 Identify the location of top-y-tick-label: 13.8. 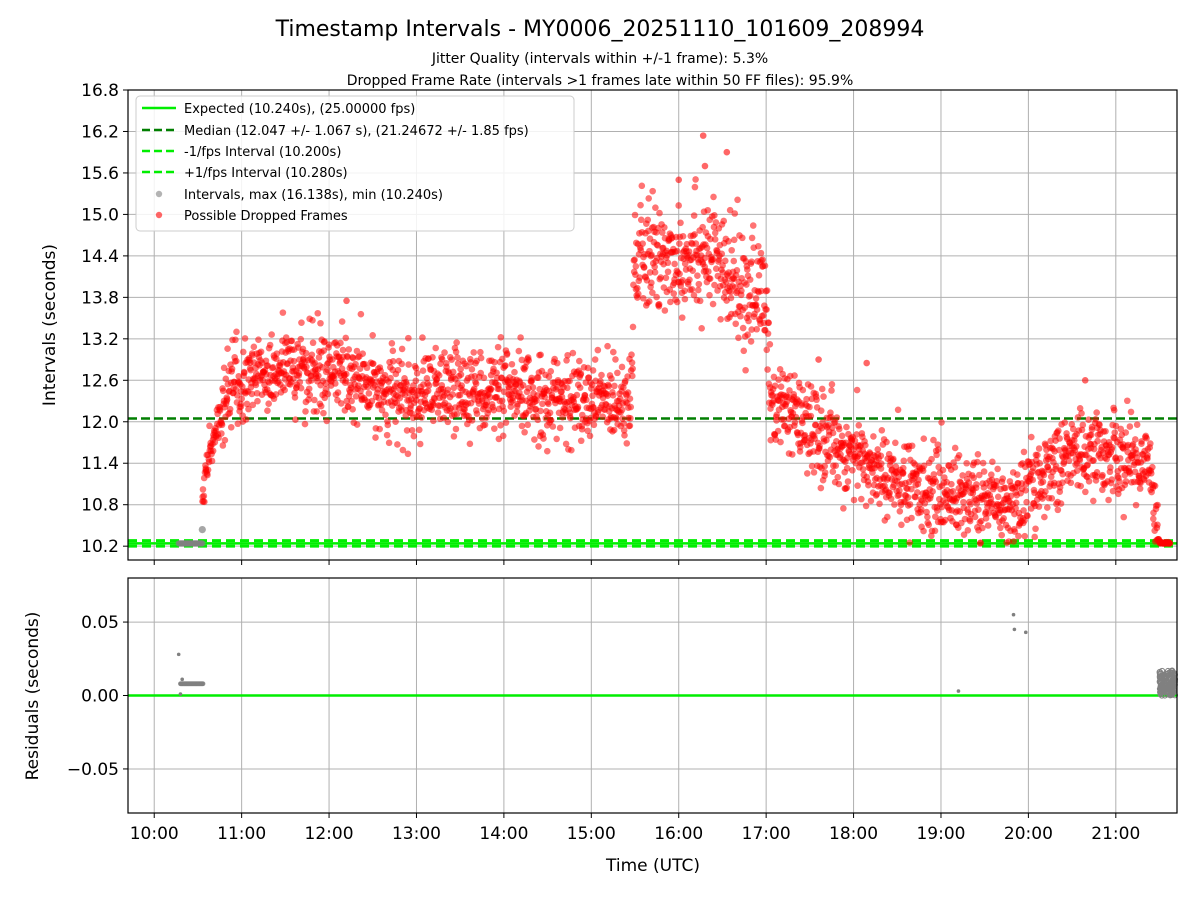
(100, 298).